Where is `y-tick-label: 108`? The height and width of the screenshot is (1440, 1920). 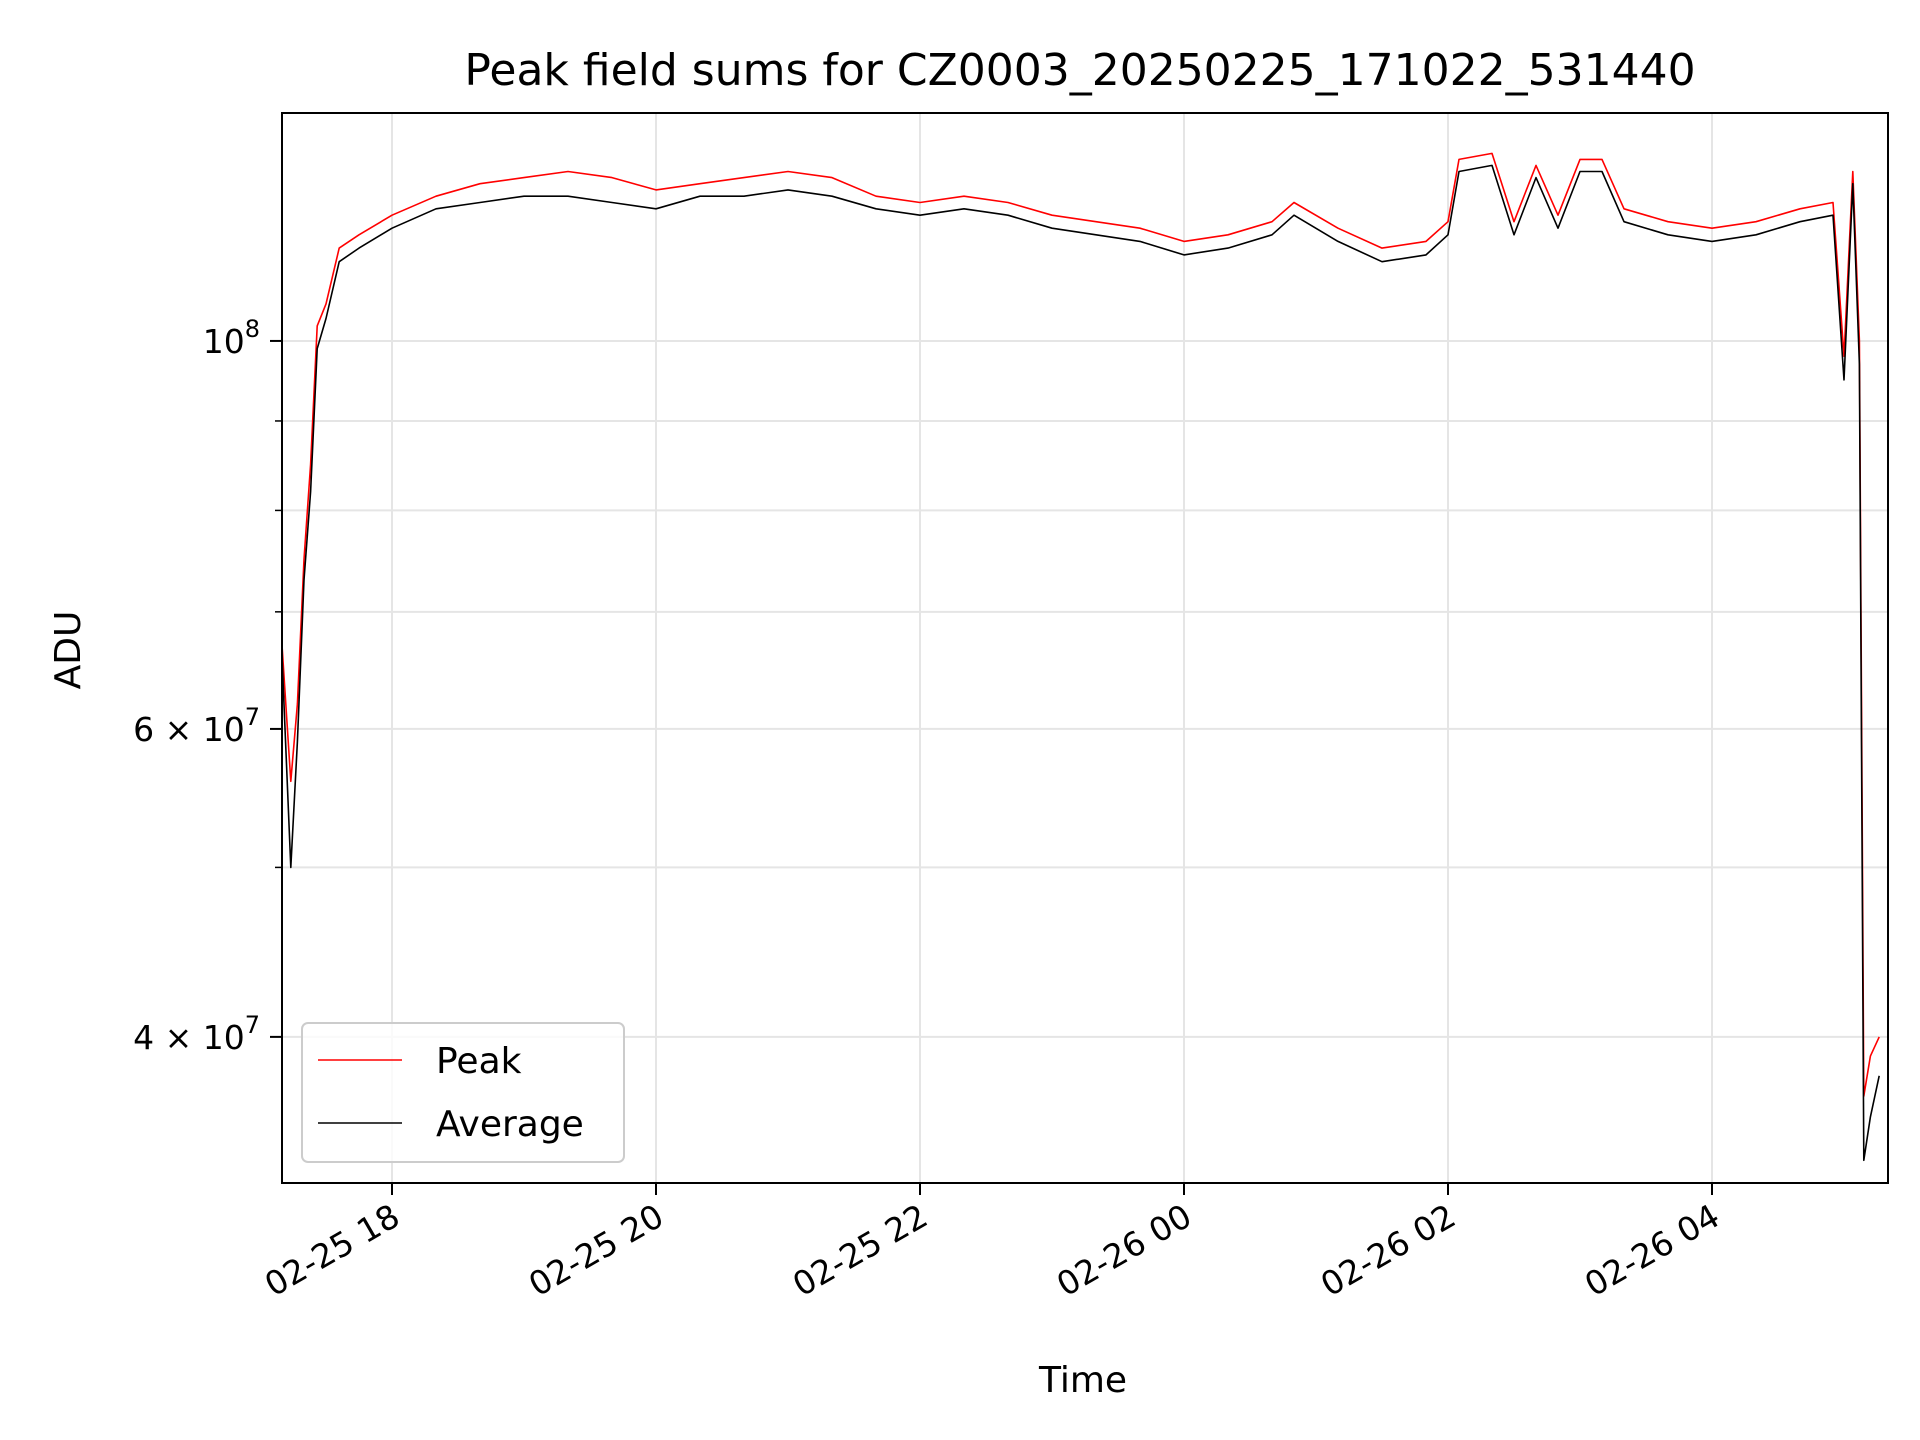 y-tick-label: 108 is located at coordinates (231, 338).